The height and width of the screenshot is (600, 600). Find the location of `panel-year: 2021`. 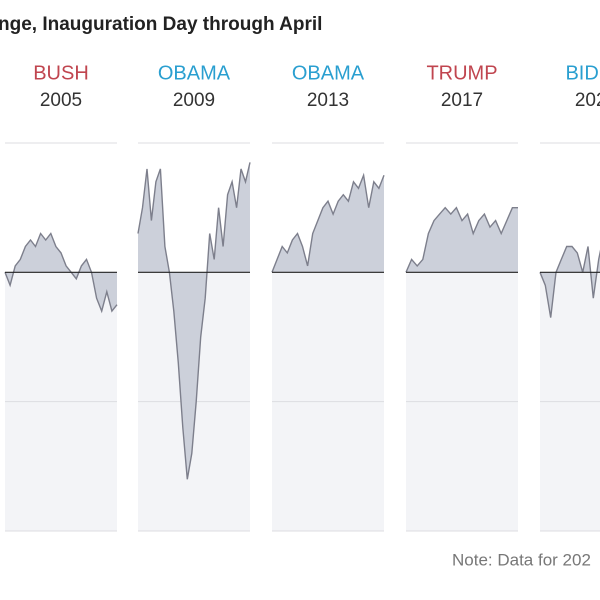

panel-year: 2021 is located at coordinates (587, 100).